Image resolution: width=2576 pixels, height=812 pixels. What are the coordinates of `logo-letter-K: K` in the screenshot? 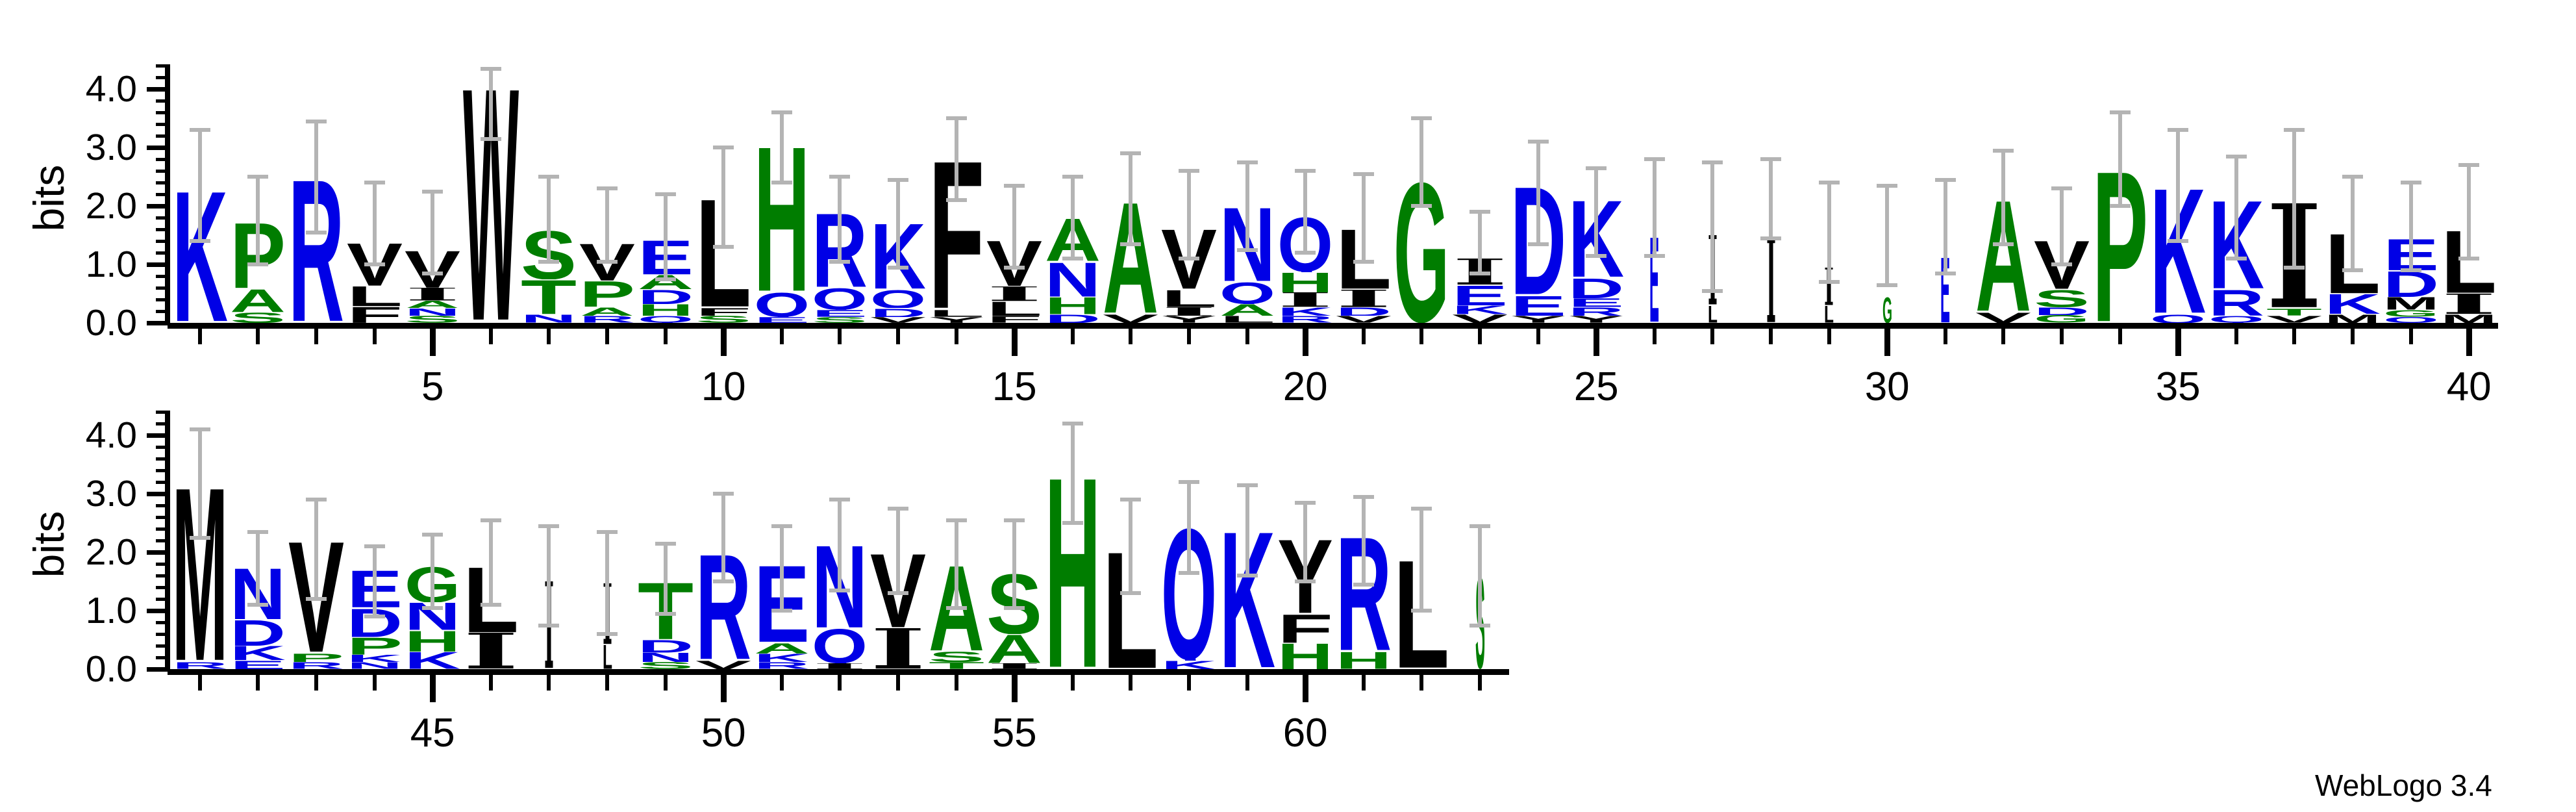 It's located at (782, 658).